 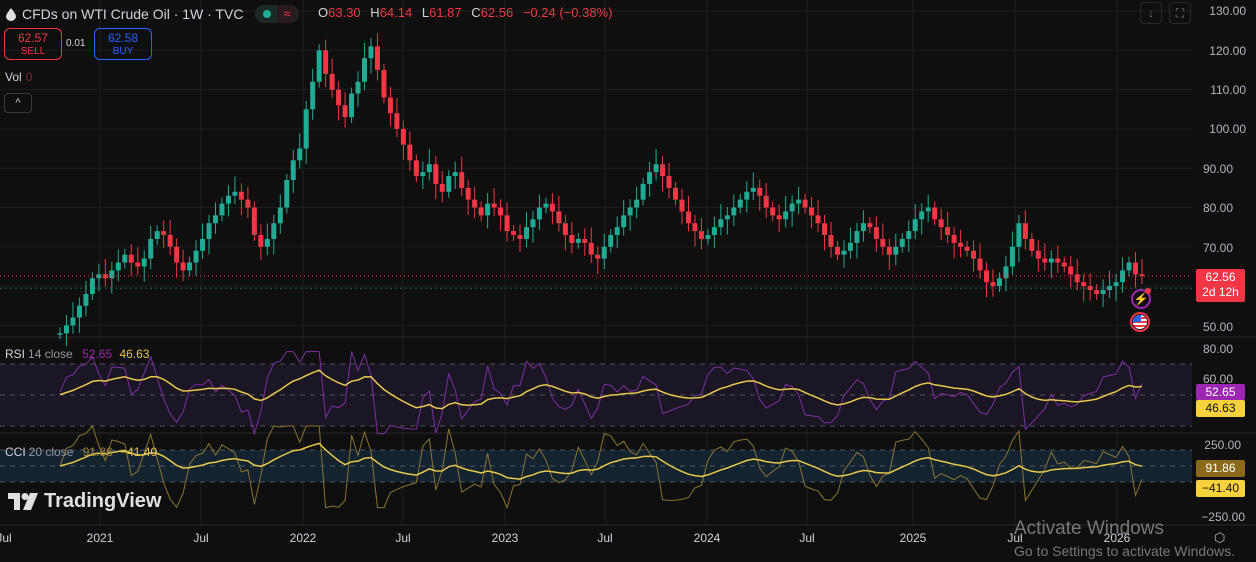 I want to click on price-axis-label: 90.00, so click(x=1217, y=169).